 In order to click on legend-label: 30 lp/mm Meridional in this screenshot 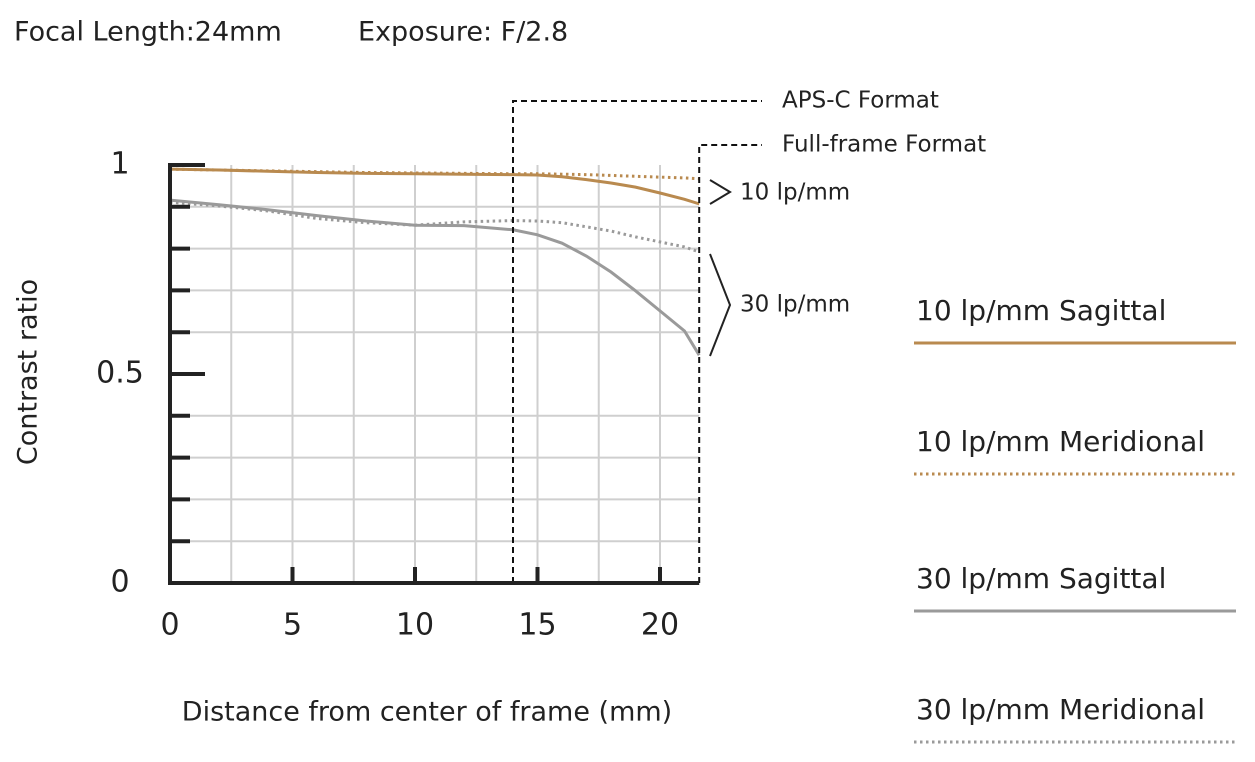, I will do `click(1060, 709)`.